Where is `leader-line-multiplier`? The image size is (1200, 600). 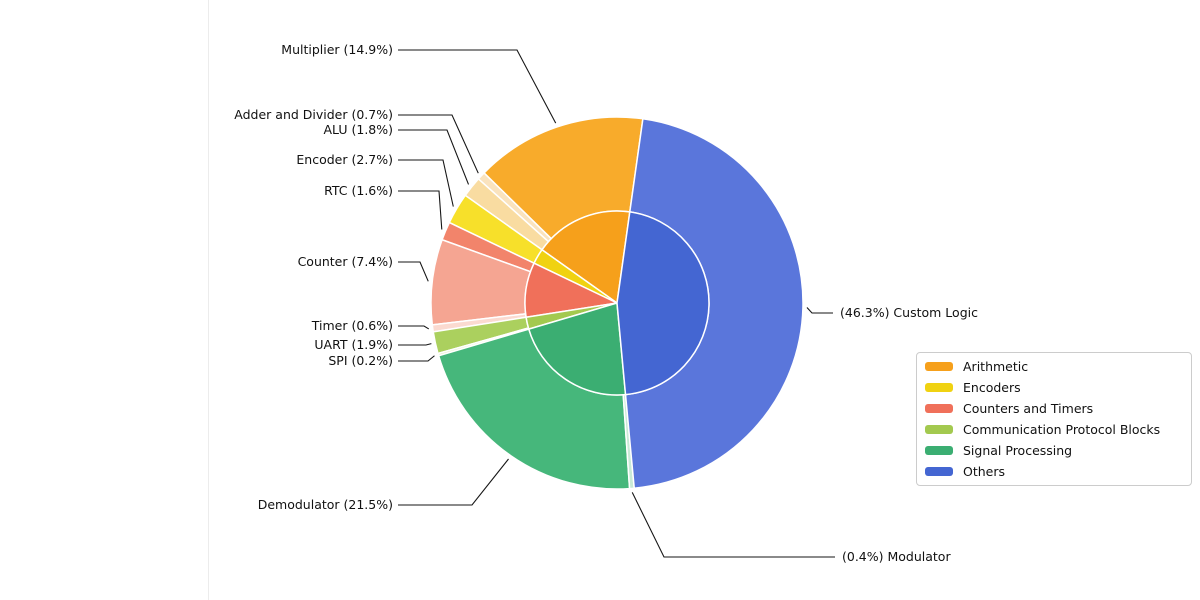 leader-line-multiplier is located at coordinates (477, 86).